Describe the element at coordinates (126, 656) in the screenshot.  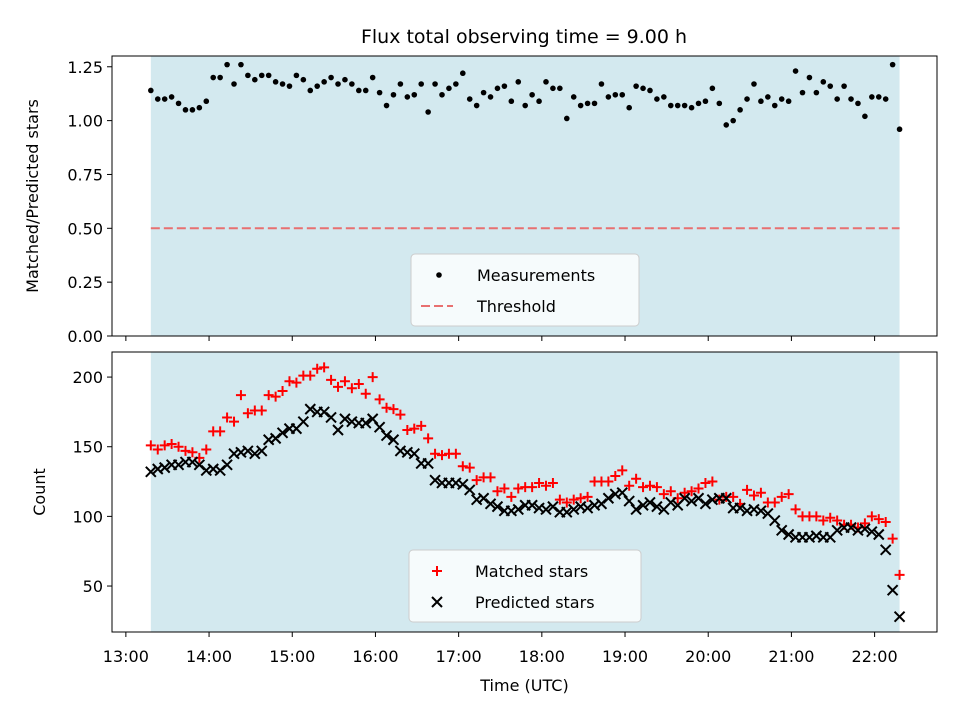
I see `x-tick-label: 13:00` at that location.